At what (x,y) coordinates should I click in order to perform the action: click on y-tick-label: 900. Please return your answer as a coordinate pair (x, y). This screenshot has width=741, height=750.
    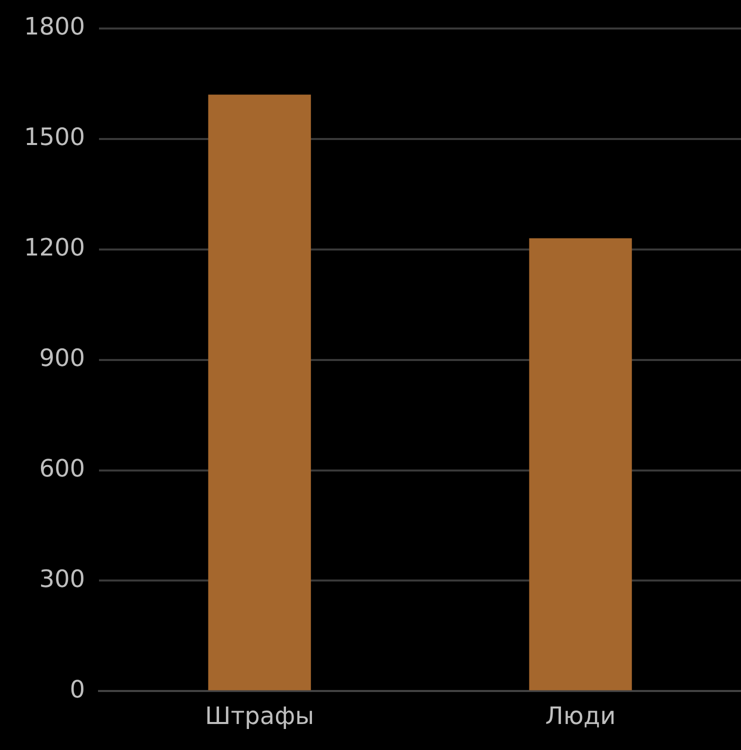
    Looking at the image, I should click on (62, 358).